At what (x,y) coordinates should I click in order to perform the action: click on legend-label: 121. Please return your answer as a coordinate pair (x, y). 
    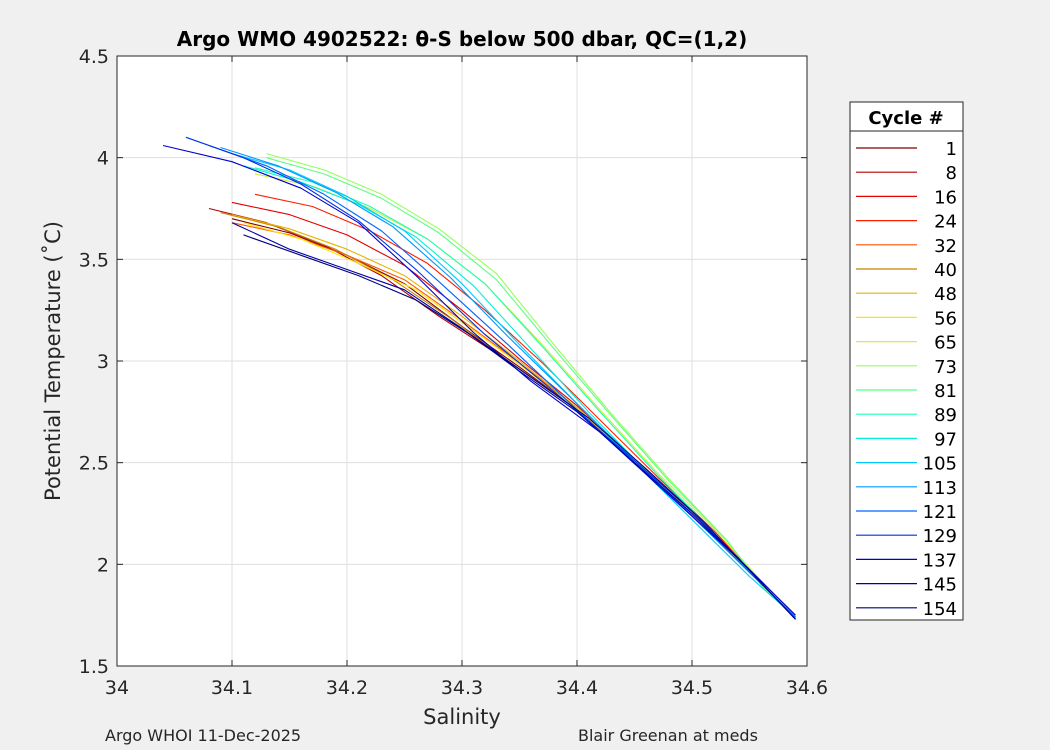
    Looking at the image, I should click on (940, 512).